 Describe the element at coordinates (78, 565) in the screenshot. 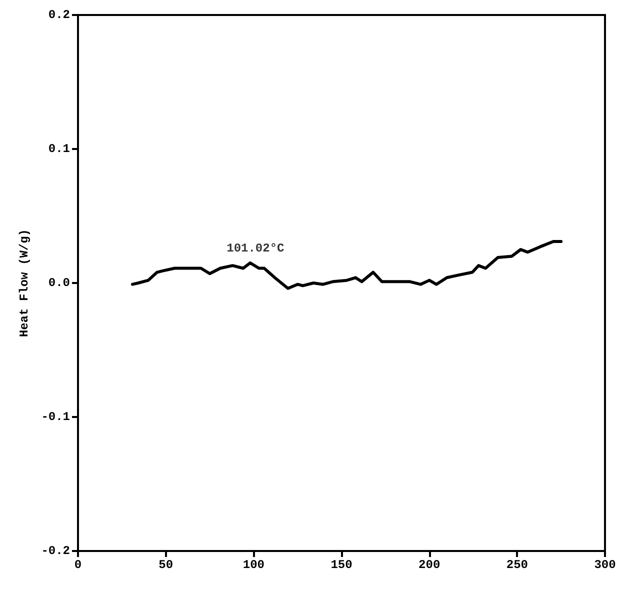

I see `x-tick-label: 0` at that location.